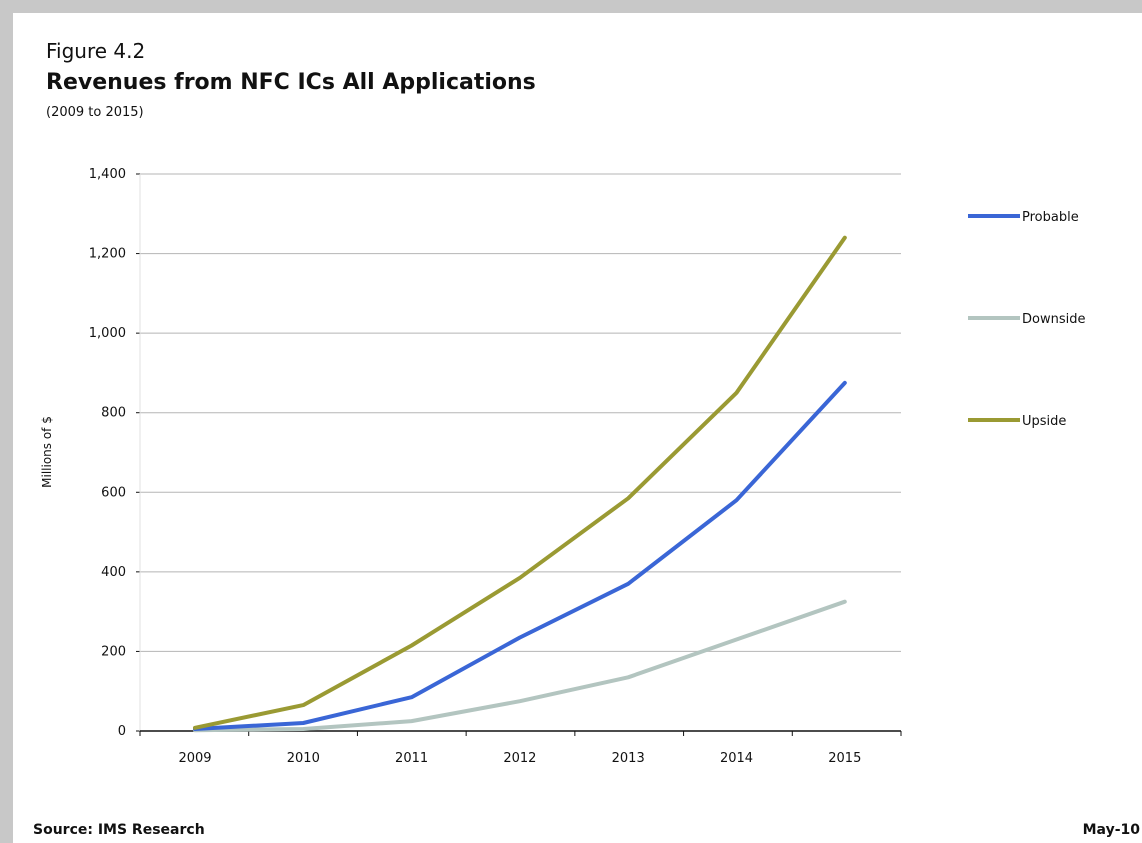 Image resolution: width=1142 pixels, height=843 pixels. I want to click on x-tick-label: 2014, so click(736, 758).